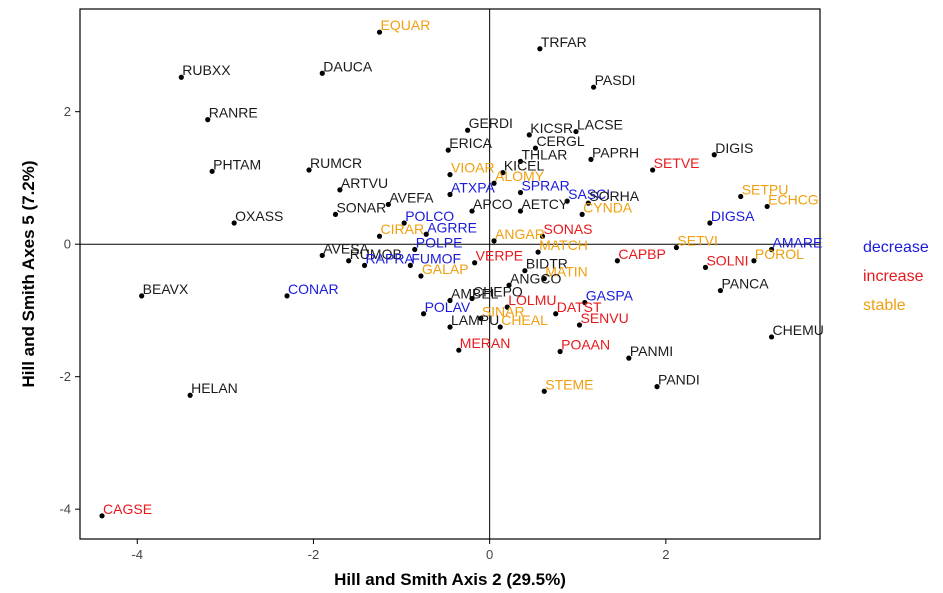 This screenshot has width=943, height=593. What do you see at coordinates (679, 380) in the screenshot?
I see `point-label-pandi: PANDI` at bounding box center [679, 380].